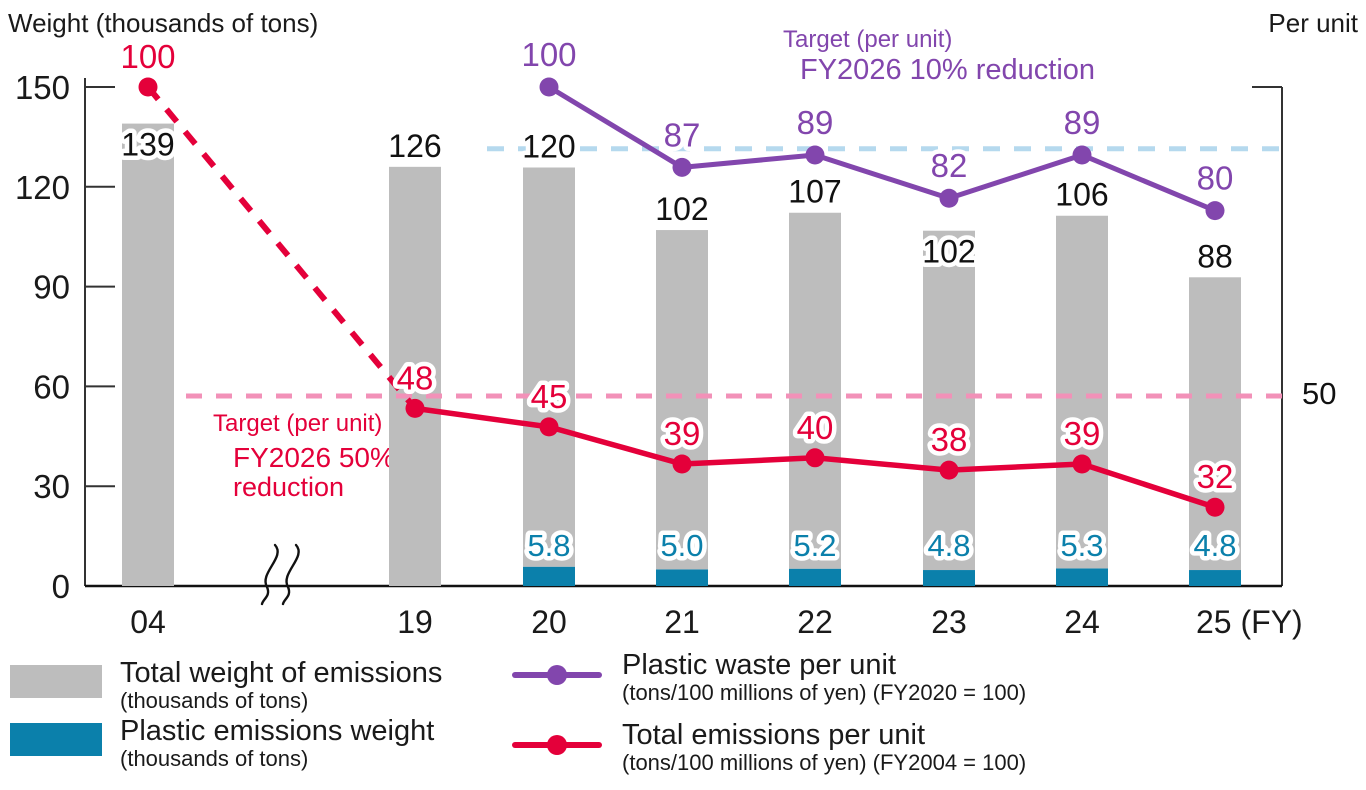 The height and width of the screenshot is (790, 1366). I want to click on x-axis-label-22: 22, so click(815, 622).